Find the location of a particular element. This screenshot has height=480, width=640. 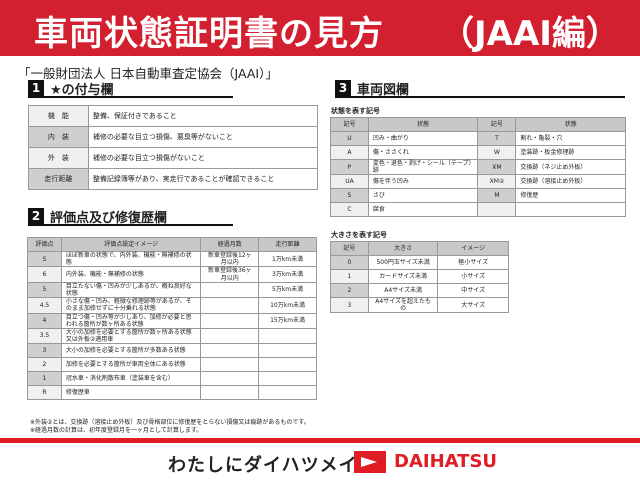

table-cell: 塗装跡・板金修理跡 is located at coordinates (570, 152).